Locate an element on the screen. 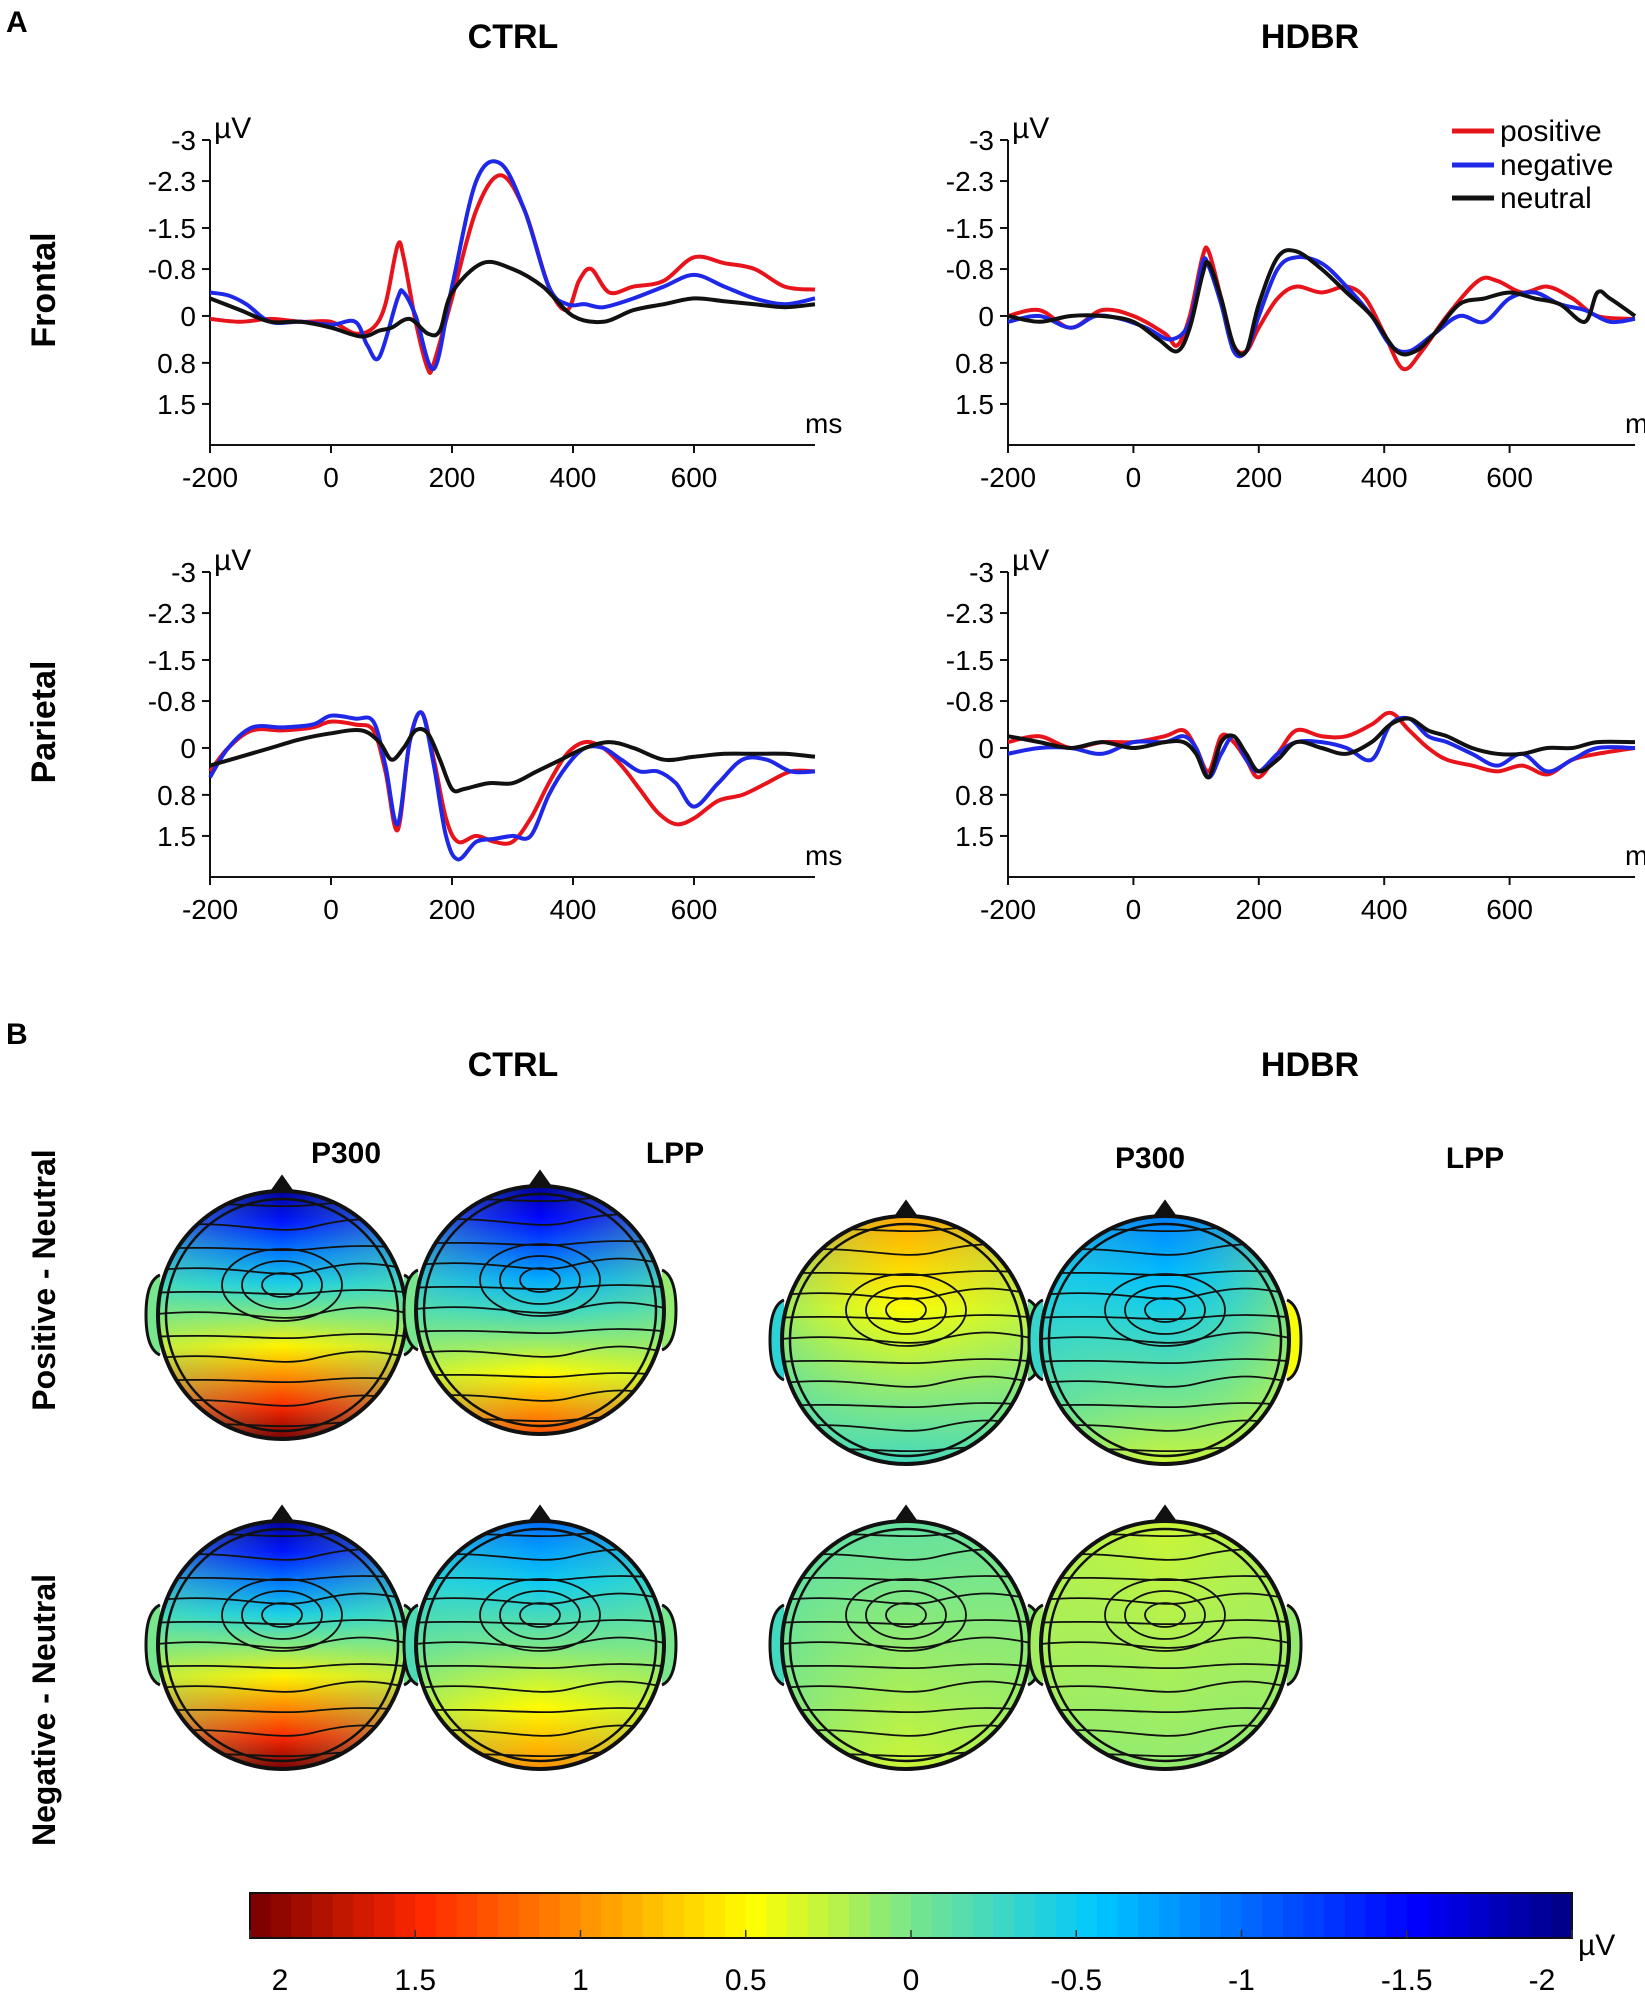  component-label-ctrl-lpp: LPP is located at coordinates (675, 1153).